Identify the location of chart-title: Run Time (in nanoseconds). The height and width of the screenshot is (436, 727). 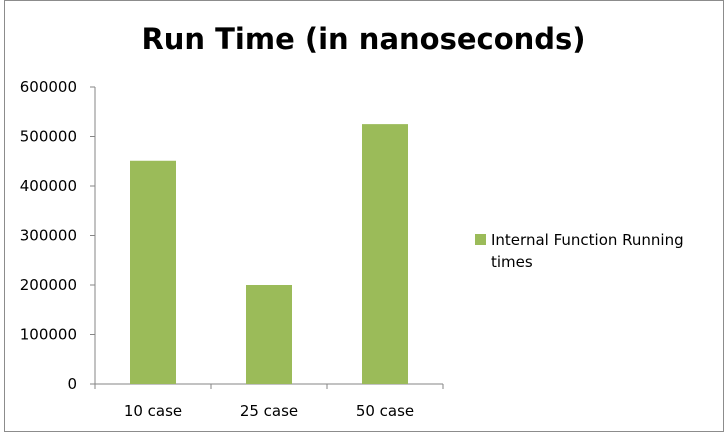
(363, 39).